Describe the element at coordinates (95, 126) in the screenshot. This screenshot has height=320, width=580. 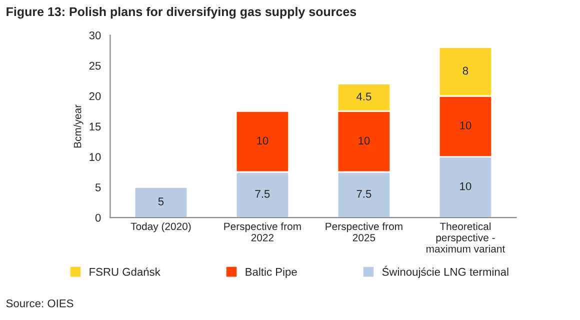
I see `y-tick-label: 15` at that location.